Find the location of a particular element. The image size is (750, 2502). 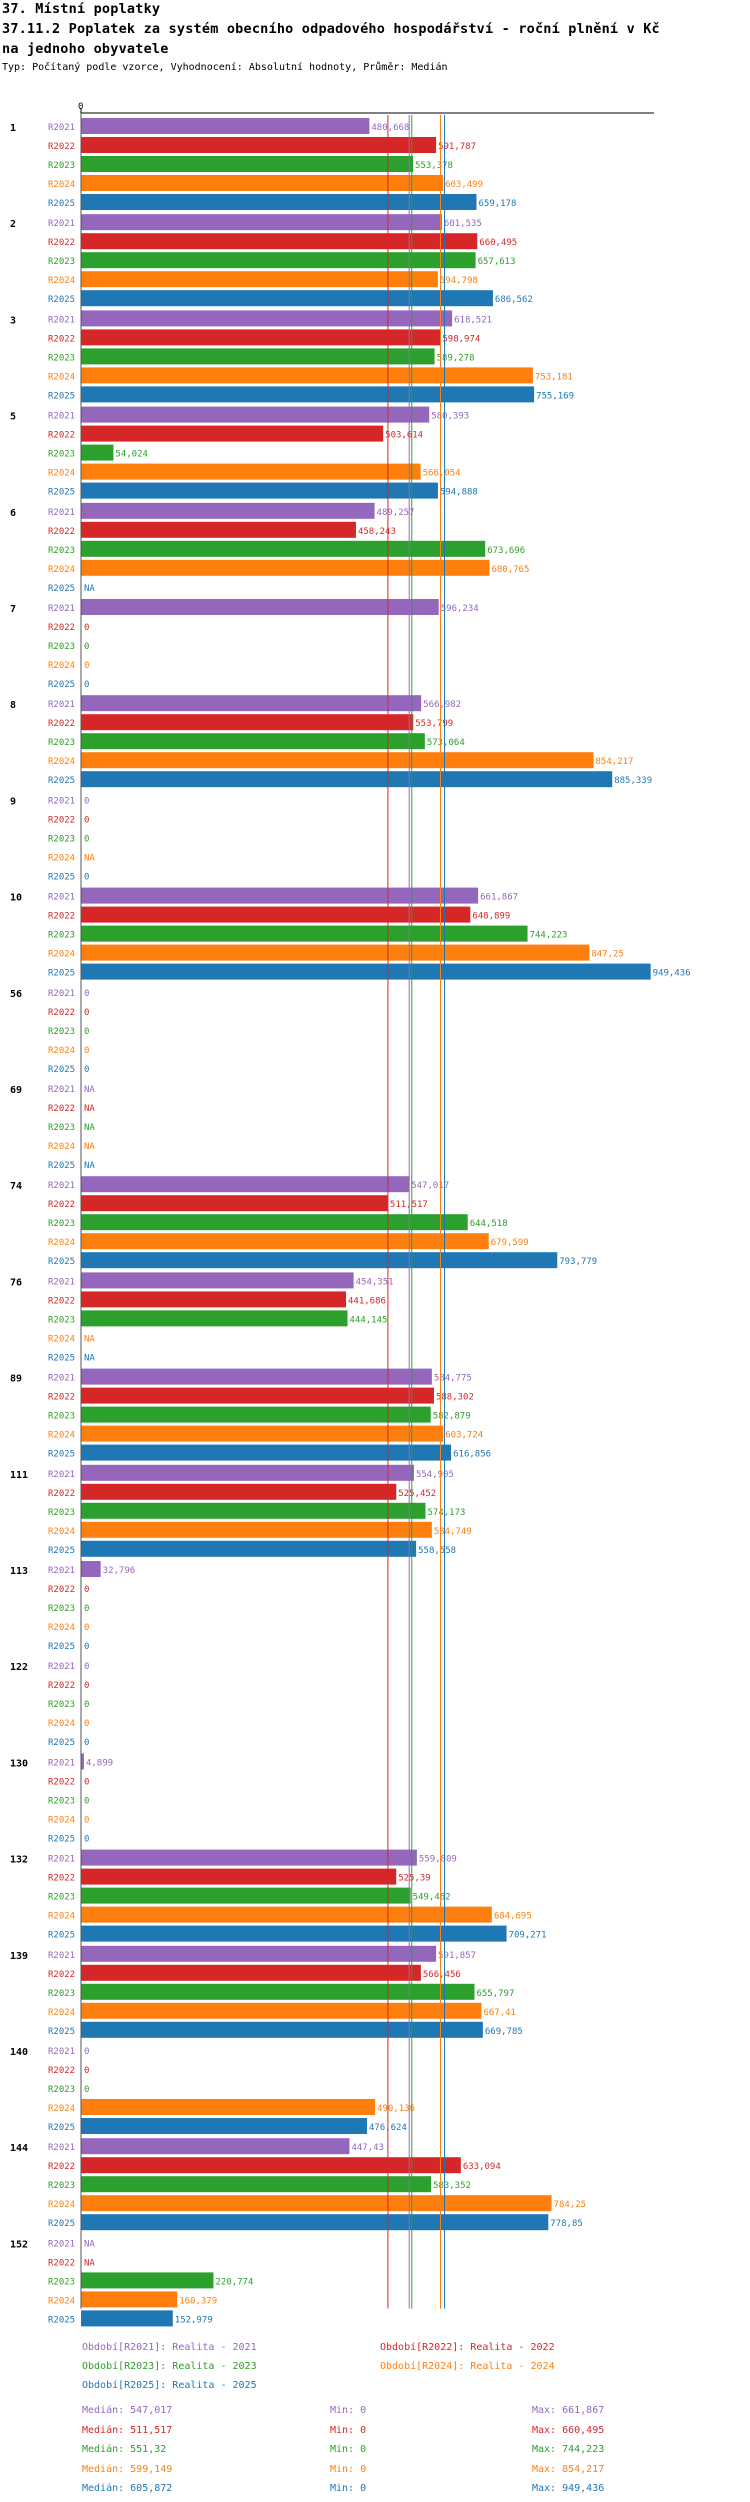

data-label: 220,774 is located at coordinates (234, 2282).